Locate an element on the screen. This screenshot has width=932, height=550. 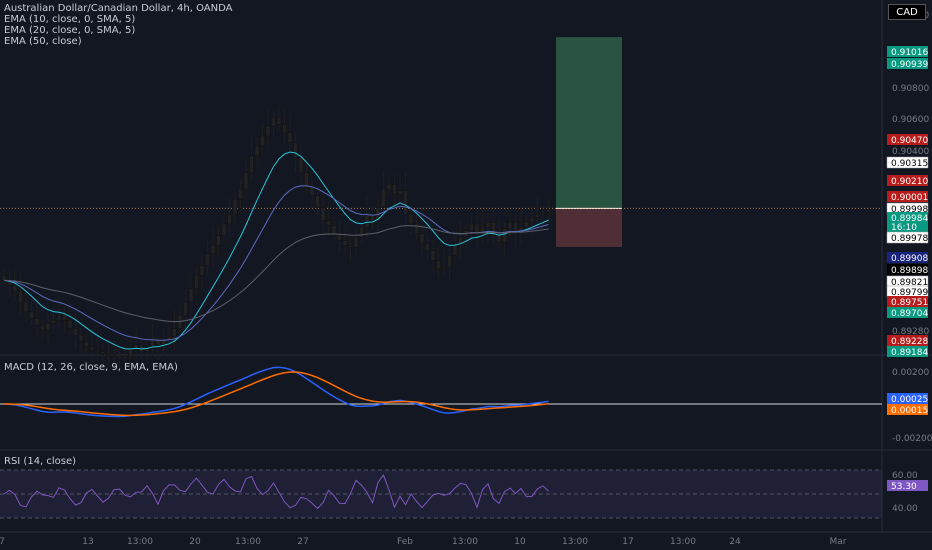
price-badge-label: 0.89984 is located at coordinates (909, 219).